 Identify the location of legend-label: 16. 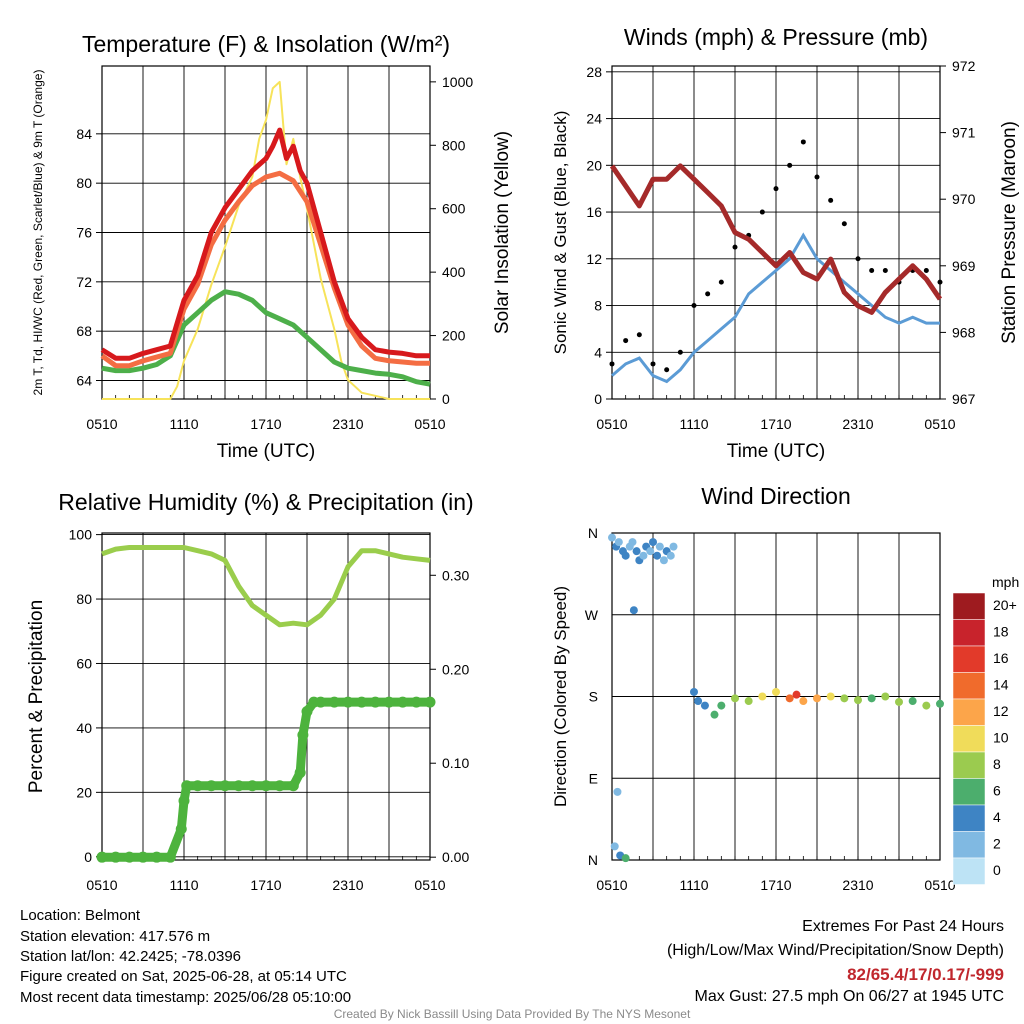
(1001, 658).